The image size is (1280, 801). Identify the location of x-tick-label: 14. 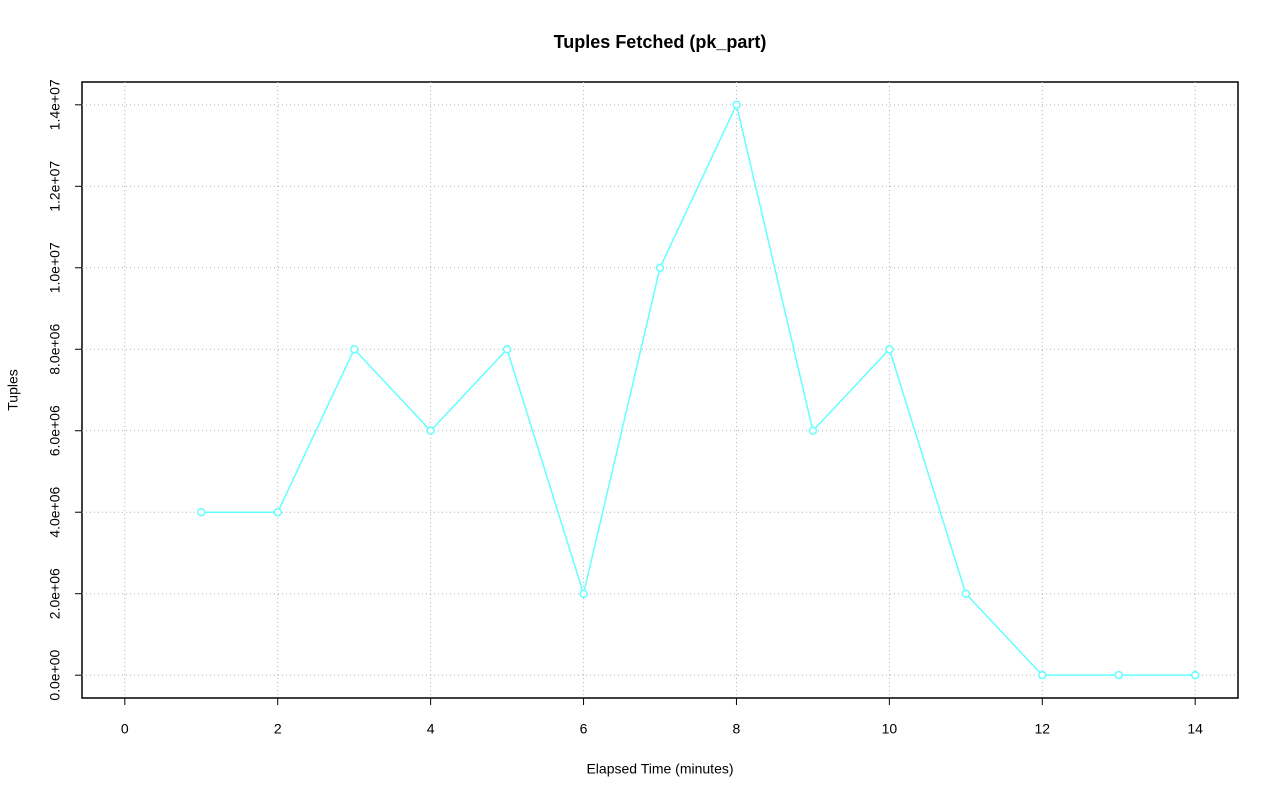
(1195, 729).